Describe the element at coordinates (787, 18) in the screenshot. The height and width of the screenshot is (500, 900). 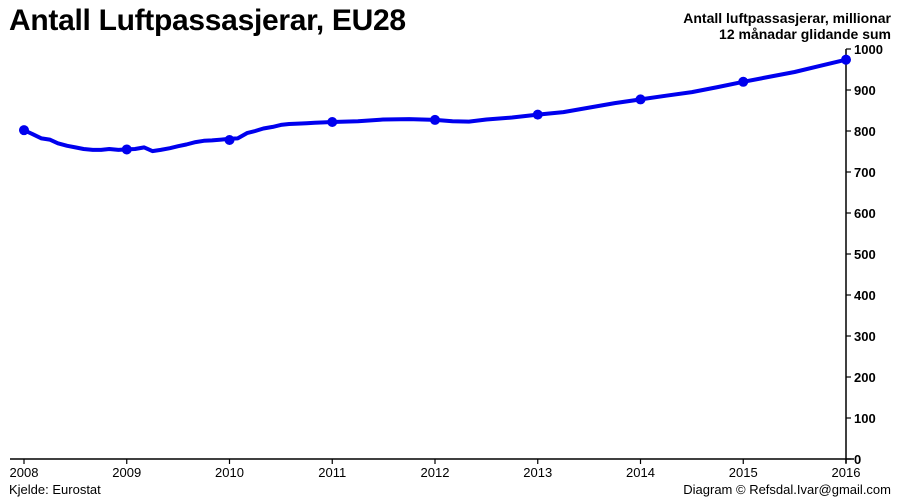
I see `y-axis-unit-line-1: Antall luftpassasjerar, millionar` at that location.